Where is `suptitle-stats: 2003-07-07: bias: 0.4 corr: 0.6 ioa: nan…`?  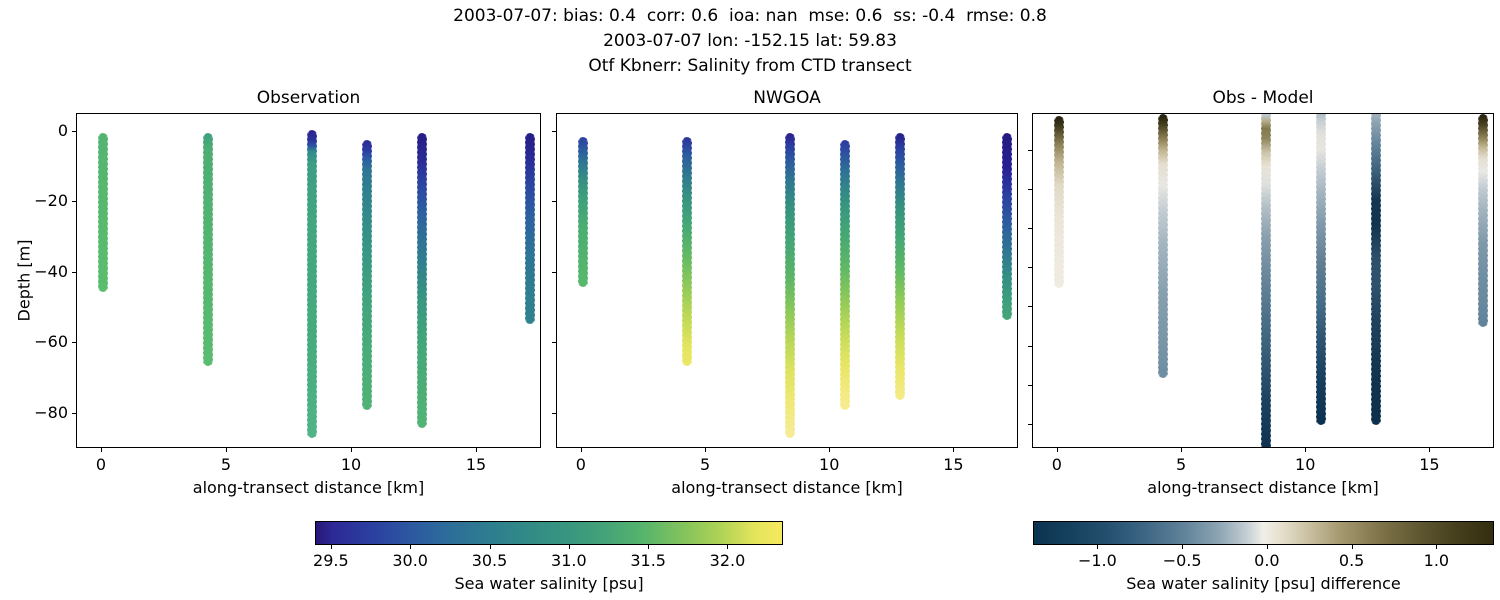 suptitle-stats: 2003-07-07: bias: 0.4 corr: 0.6 ioa: nan… is located at coordinates (750, 16).